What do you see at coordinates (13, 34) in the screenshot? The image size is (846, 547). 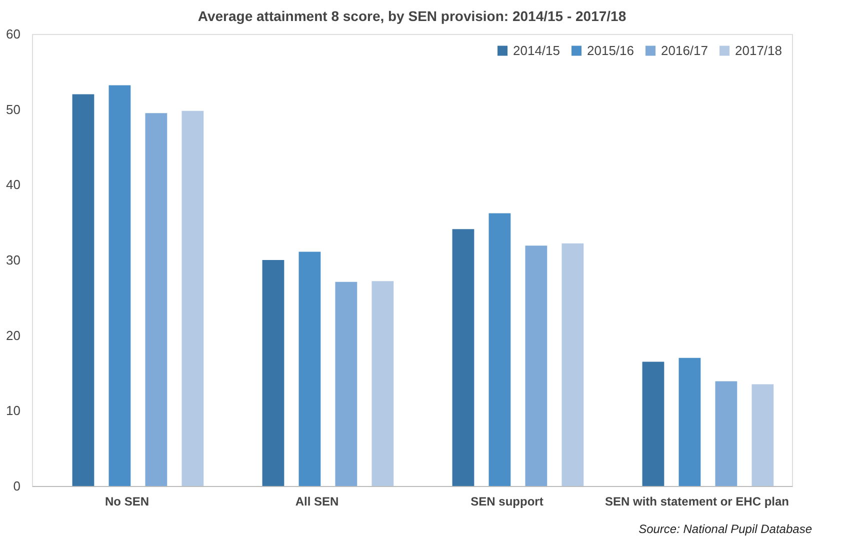 I see `y-tick-label: 60` at bounding box center [13, 34].